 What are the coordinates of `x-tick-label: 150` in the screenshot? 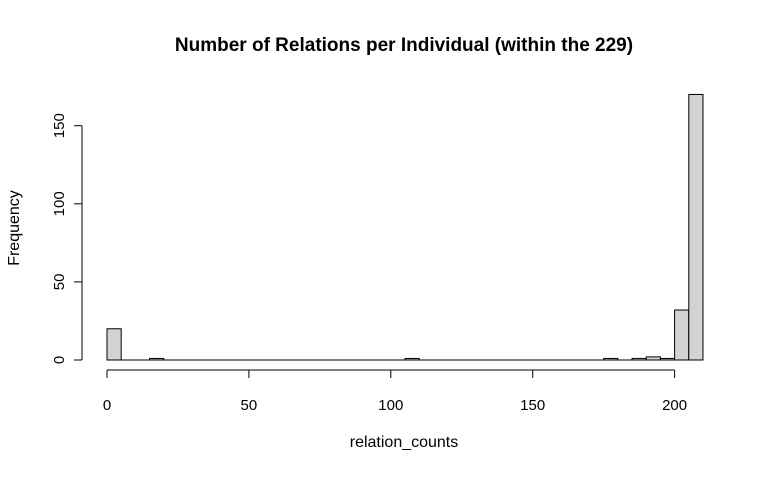 It's located at (532, 405).